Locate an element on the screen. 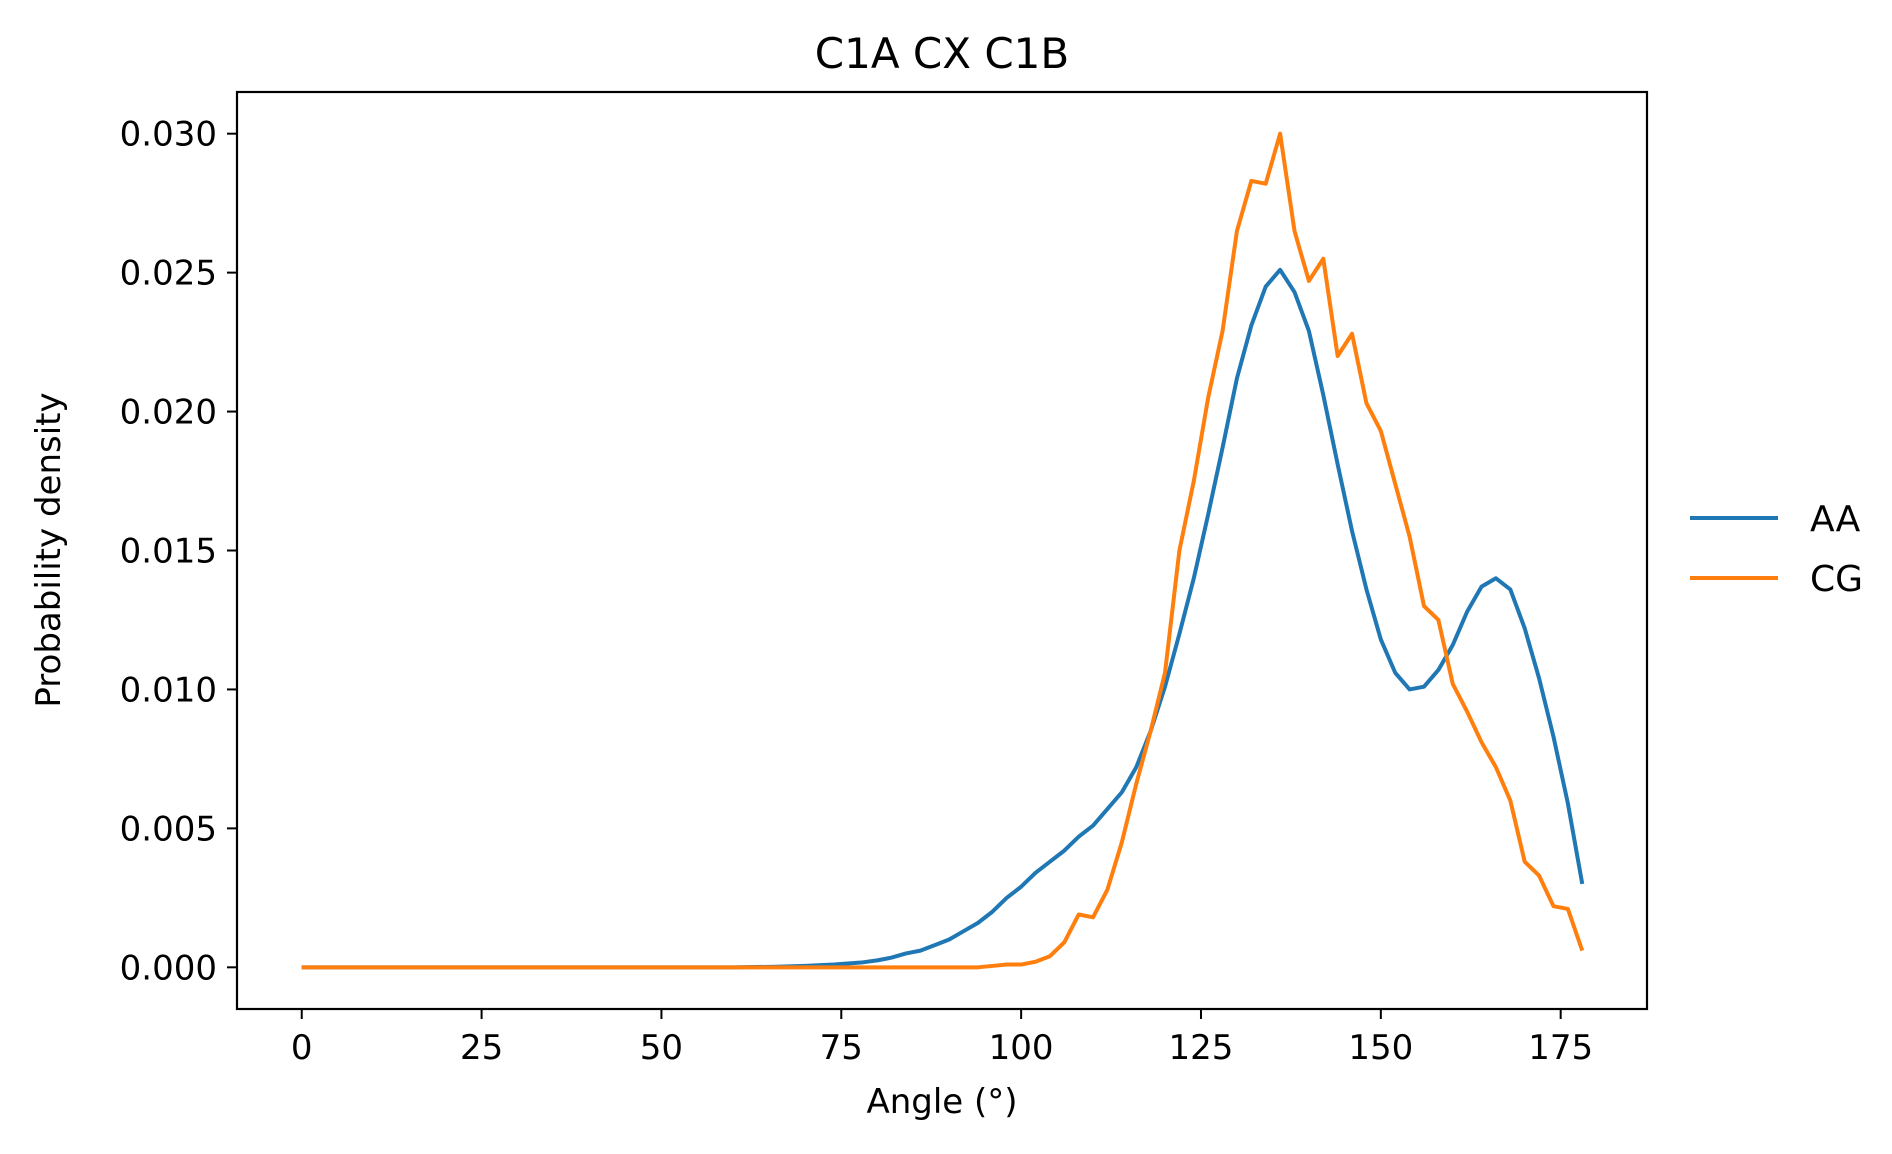  x-tick-label: 50 is located at coordinates (661, 1048).